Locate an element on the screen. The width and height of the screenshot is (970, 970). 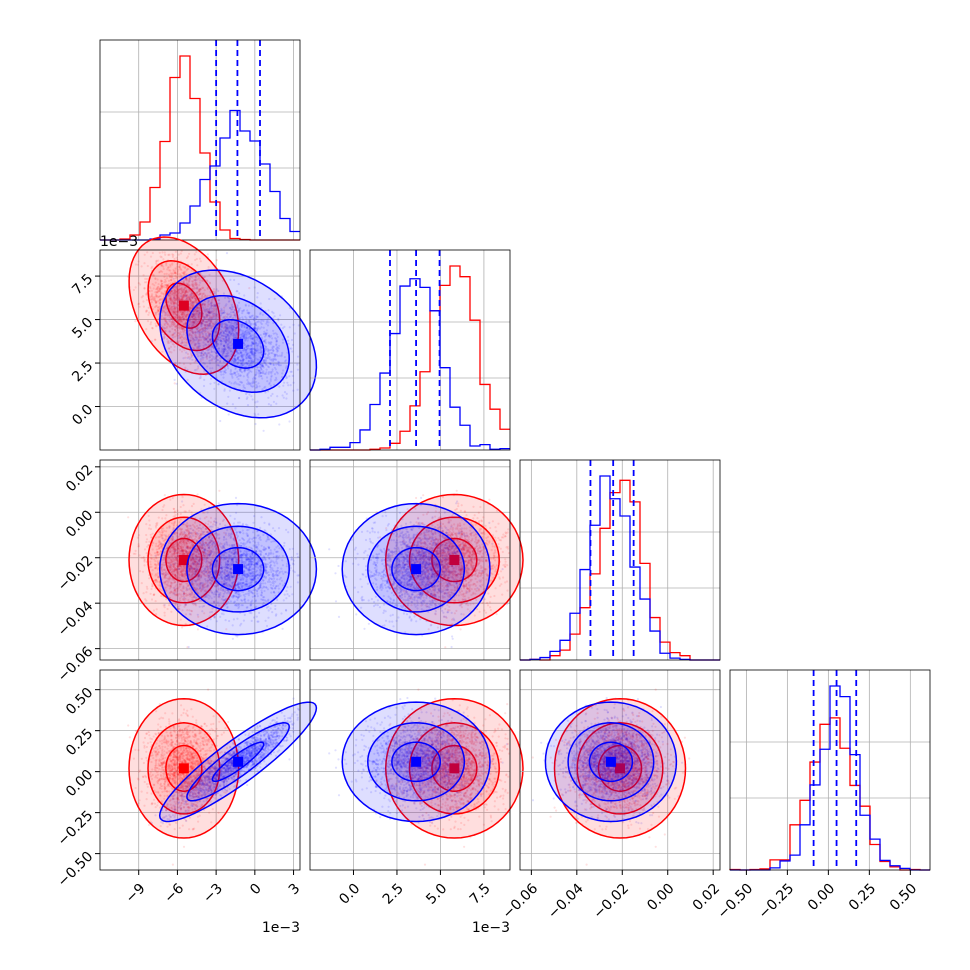
density-peak is located at coordinates (238, 344).